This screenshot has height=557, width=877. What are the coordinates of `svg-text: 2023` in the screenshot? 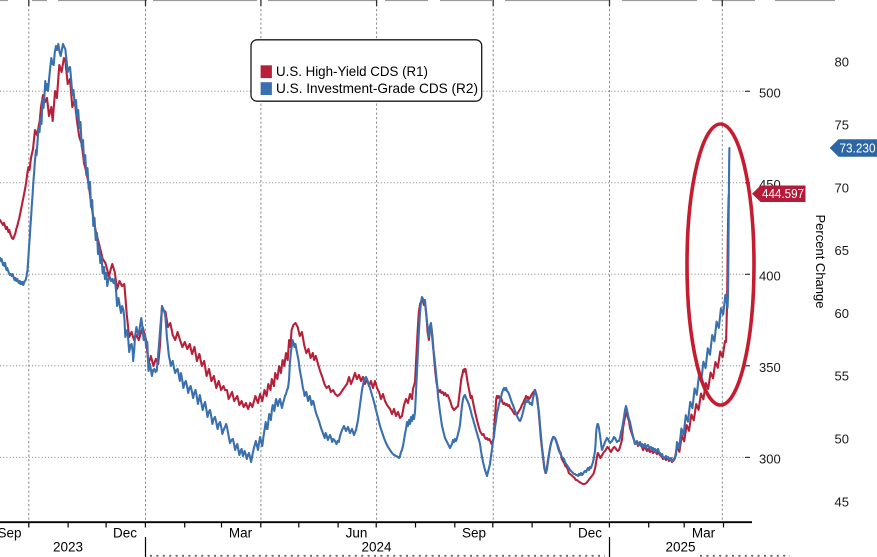 It's located at (68, 547).